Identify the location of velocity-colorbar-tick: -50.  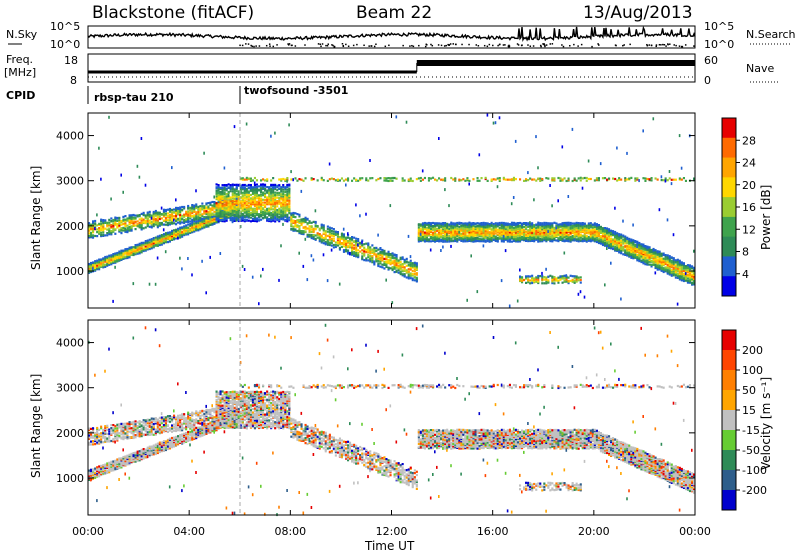
(751, 450).